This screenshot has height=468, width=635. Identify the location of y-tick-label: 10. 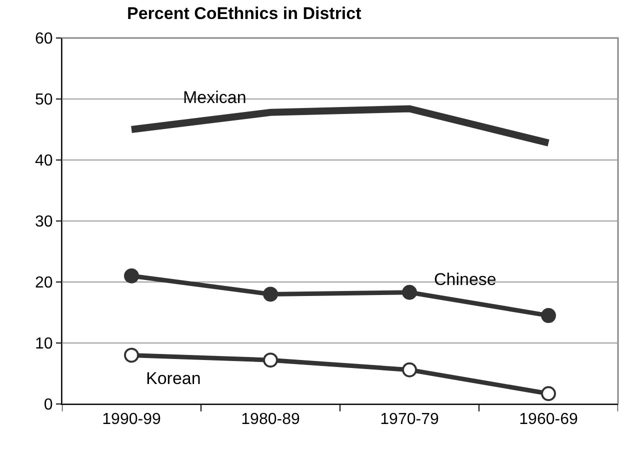
(44, 344).